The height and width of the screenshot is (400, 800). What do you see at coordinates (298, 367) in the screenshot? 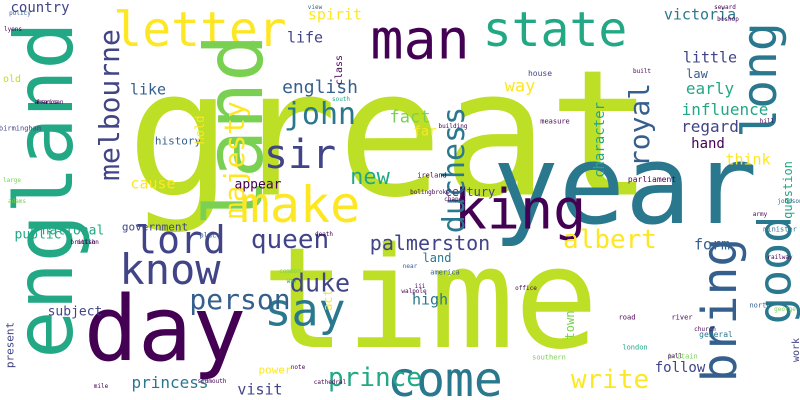
I see `word-note: note` at bounding box center [298, 367].